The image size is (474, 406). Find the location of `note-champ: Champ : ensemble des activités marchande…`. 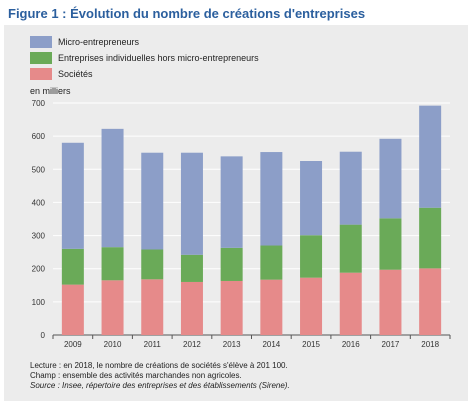

note-champ: Champ : ensemble des activités marchande… is located at coordinates (136, 375).